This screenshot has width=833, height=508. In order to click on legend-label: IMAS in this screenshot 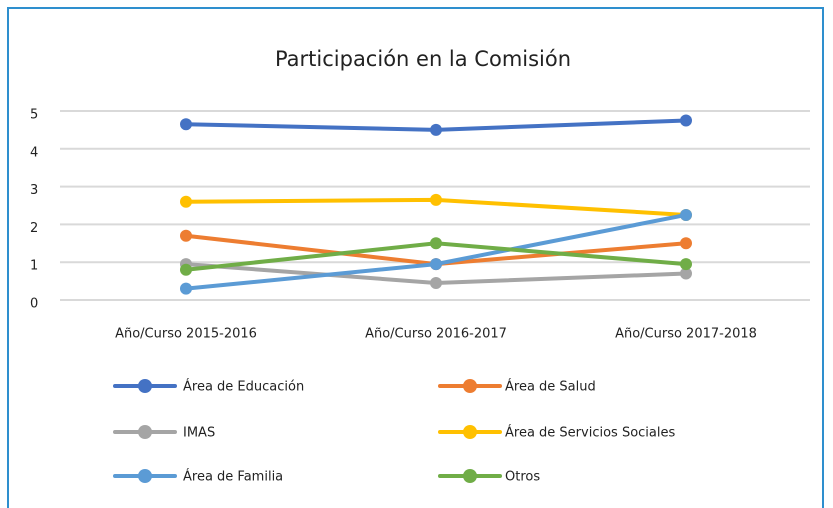, I will do `click(199, 433)`.